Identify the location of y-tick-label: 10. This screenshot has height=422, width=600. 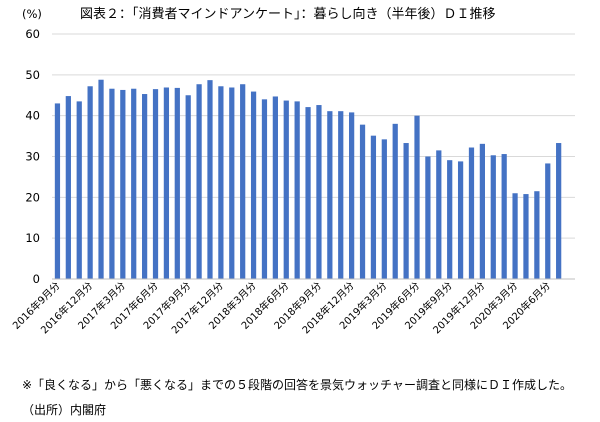
(32, 238).